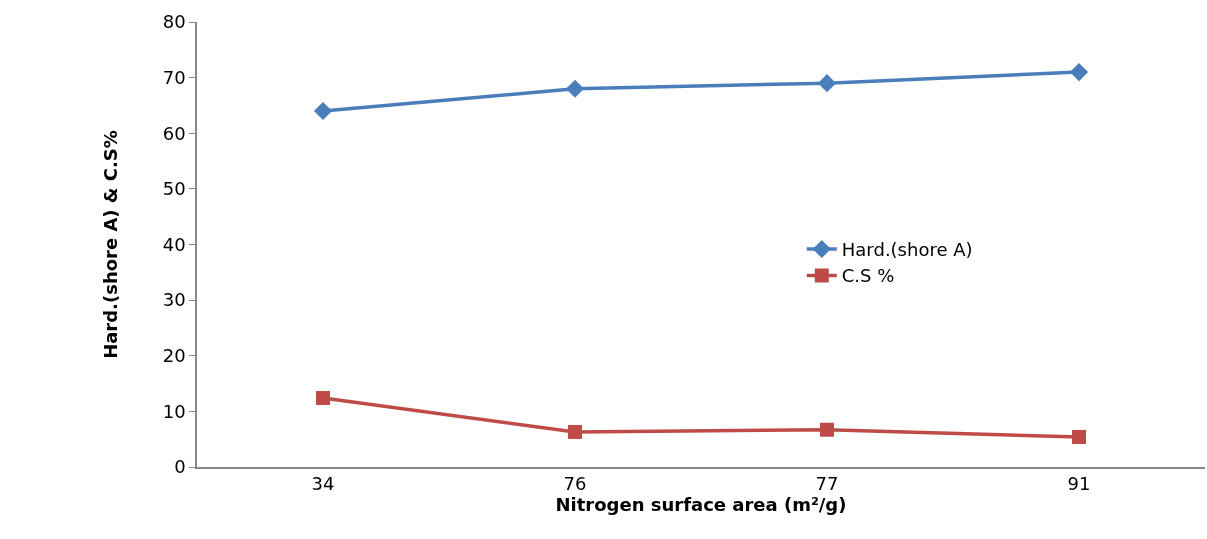 The height and width of the screenshot is (539, 1207). I want to click on x-tick-label: 91, so click(1079, 484).